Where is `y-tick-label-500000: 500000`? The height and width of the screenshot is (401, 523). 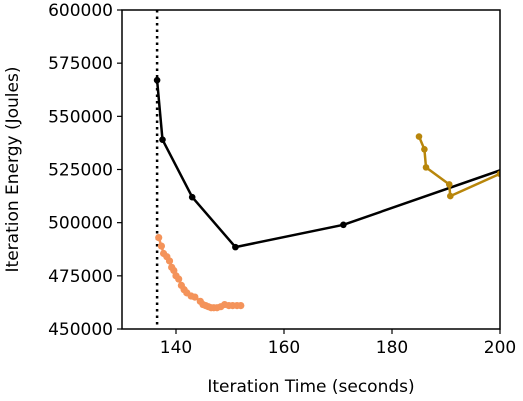 y-tick-label-500000: 500000 is located at coordinates (80, 224).